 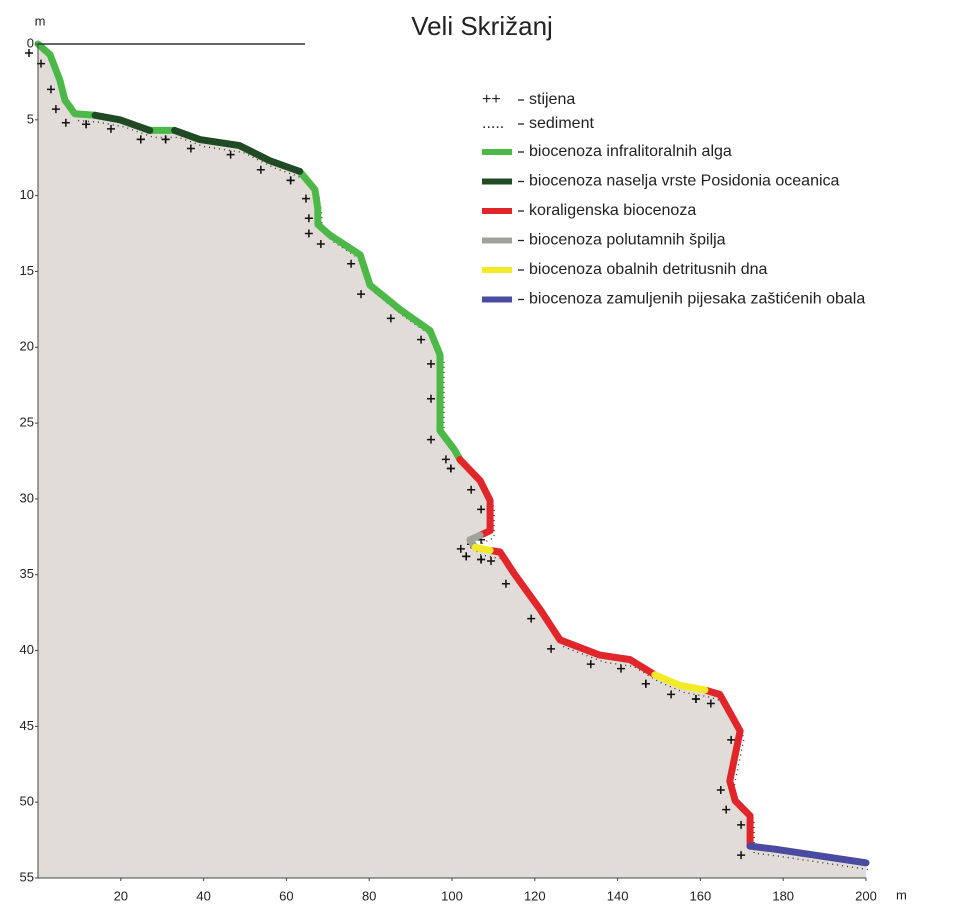 I want to click on x-tick-label: 60, so click(x=286, y=895).